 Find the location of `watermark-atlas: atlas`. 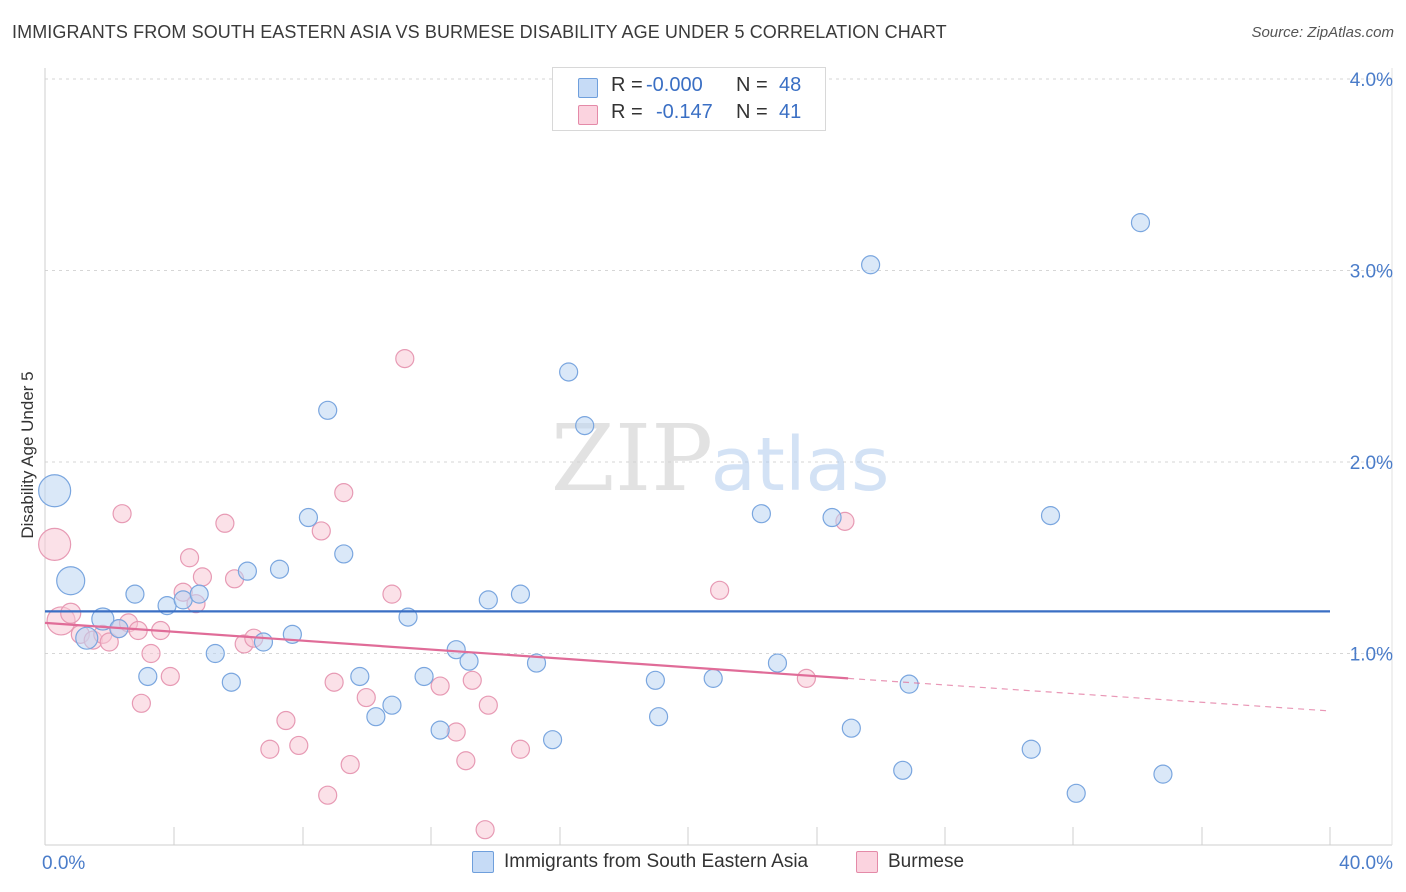

watermark-atlas: atlas is located at coordinates (800, 465).